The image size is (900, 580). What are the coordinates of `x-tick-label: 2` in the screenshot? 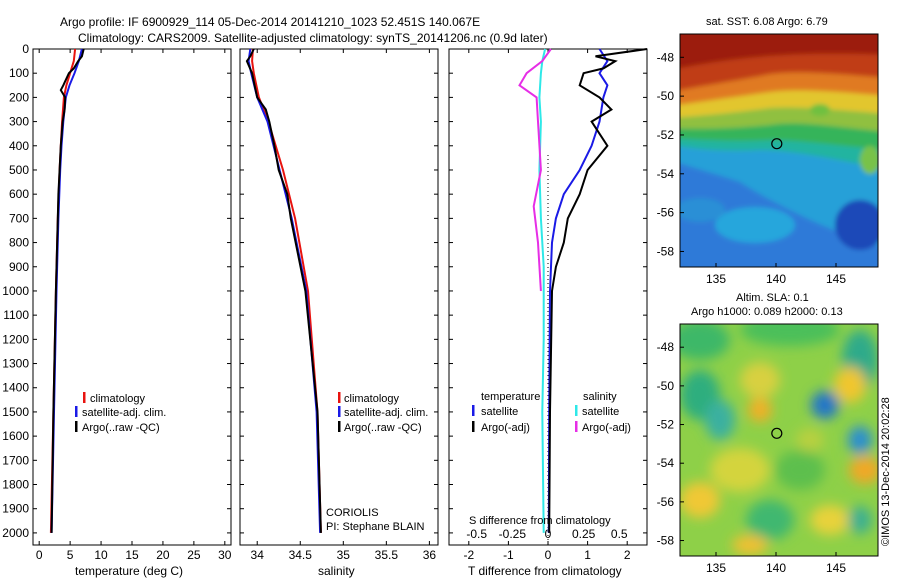 It's located at (627, 555).